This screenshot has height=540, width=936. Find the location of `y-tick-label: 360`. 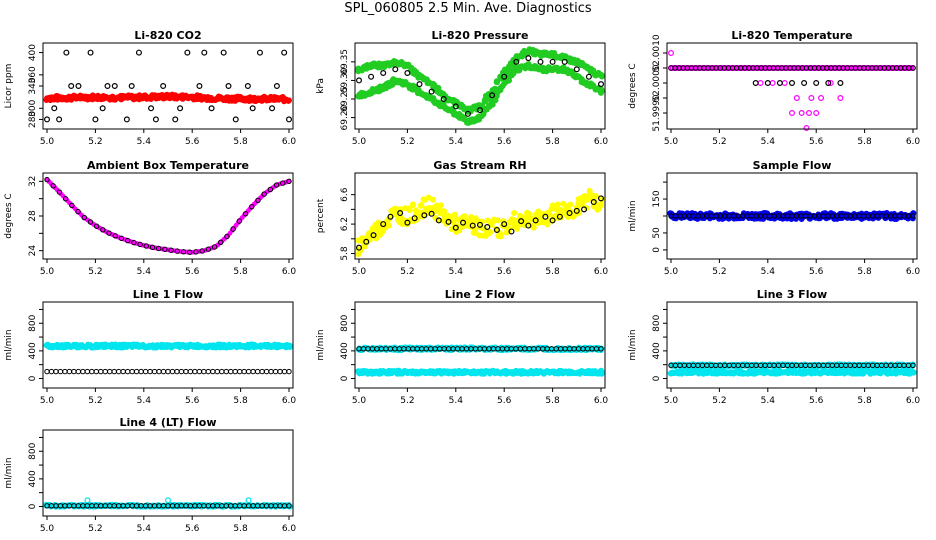

y-tick-label: 360 is located at coordinates (33, 74).